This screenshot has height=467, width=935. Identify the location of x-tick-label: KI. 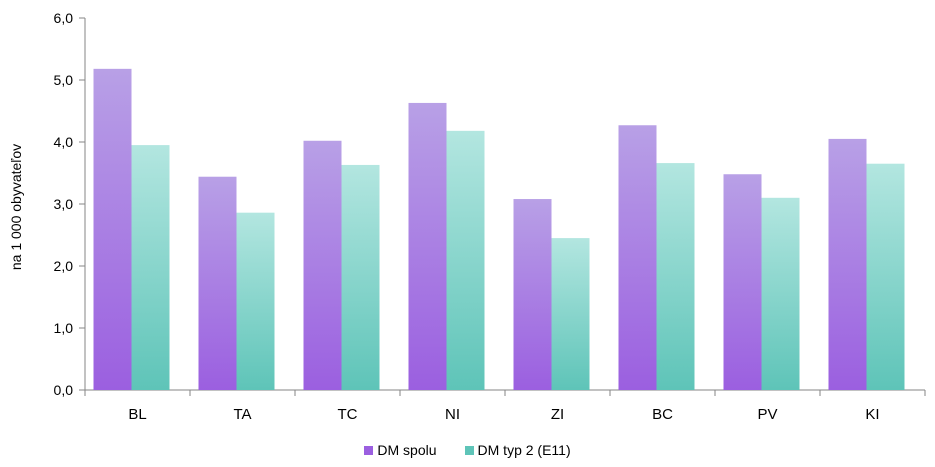
(872, 414).